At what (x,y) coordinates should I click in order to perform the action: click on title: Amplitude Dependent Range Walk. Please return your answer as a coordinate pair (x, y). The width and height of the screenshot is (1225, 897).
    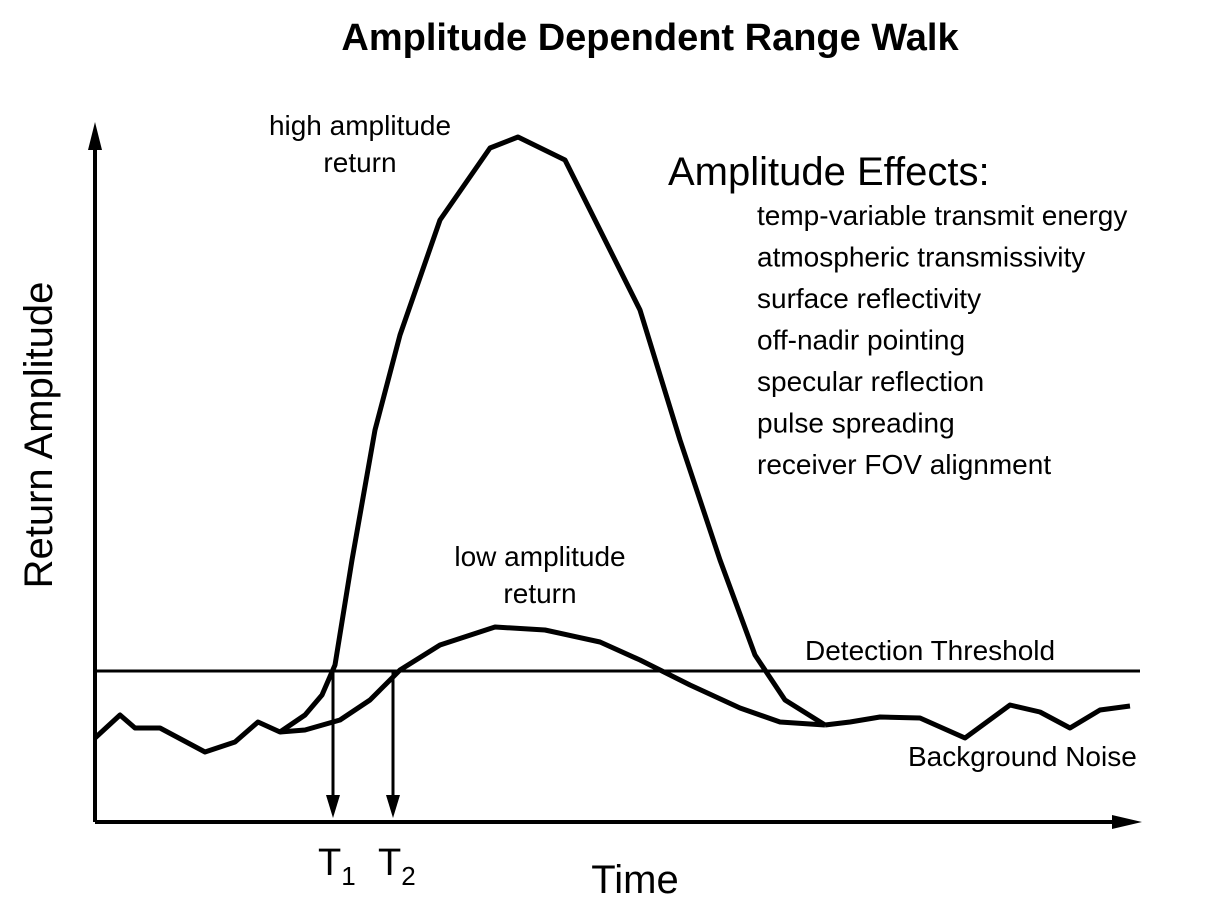
    Looking at the image, I should click on (650, 38).